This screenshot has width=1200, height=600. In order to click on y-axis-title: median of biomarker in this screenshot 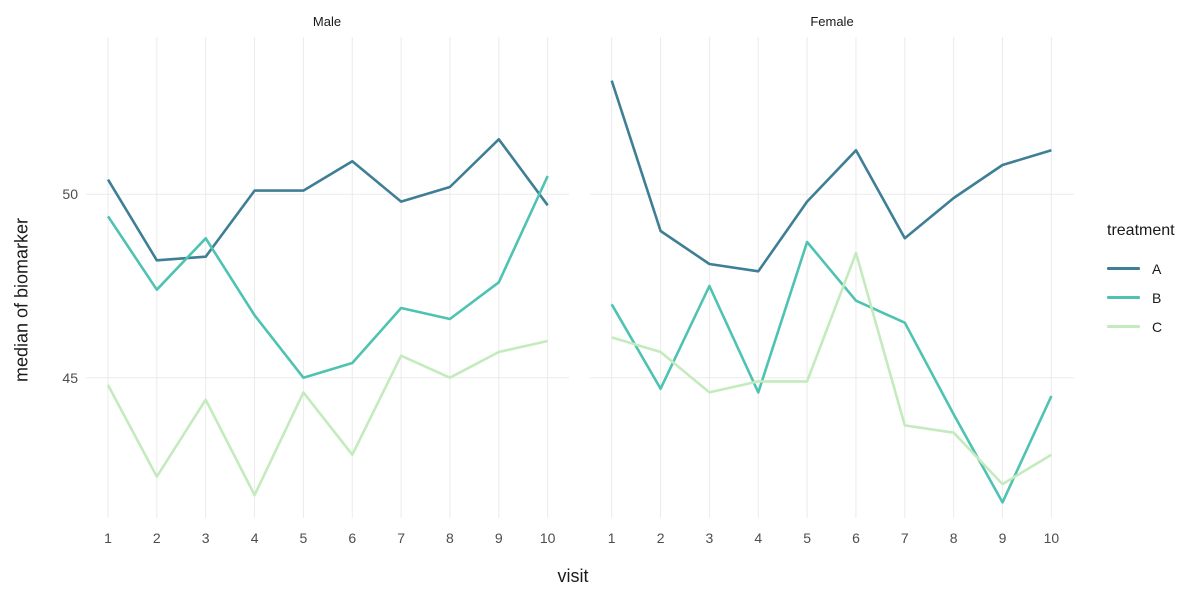, I will do `click(21, 300)`.